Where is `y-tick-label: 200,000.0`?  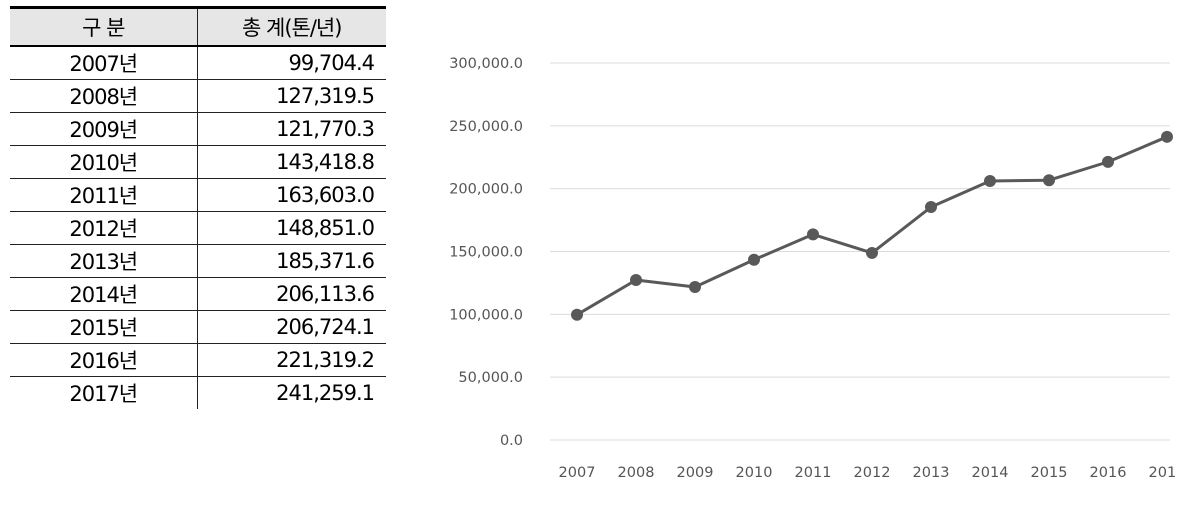
y-tick-label: 200,000.0 is located at coordinates (486, 190).